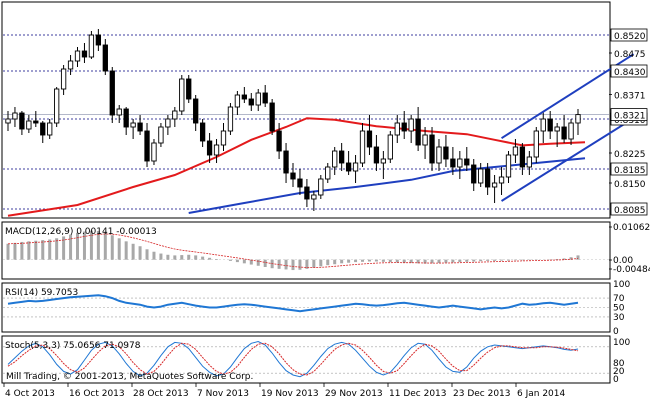  I want to click on macd-label: MACD(12,26,9) 0.00141 -0.00013, so click(81, 232).